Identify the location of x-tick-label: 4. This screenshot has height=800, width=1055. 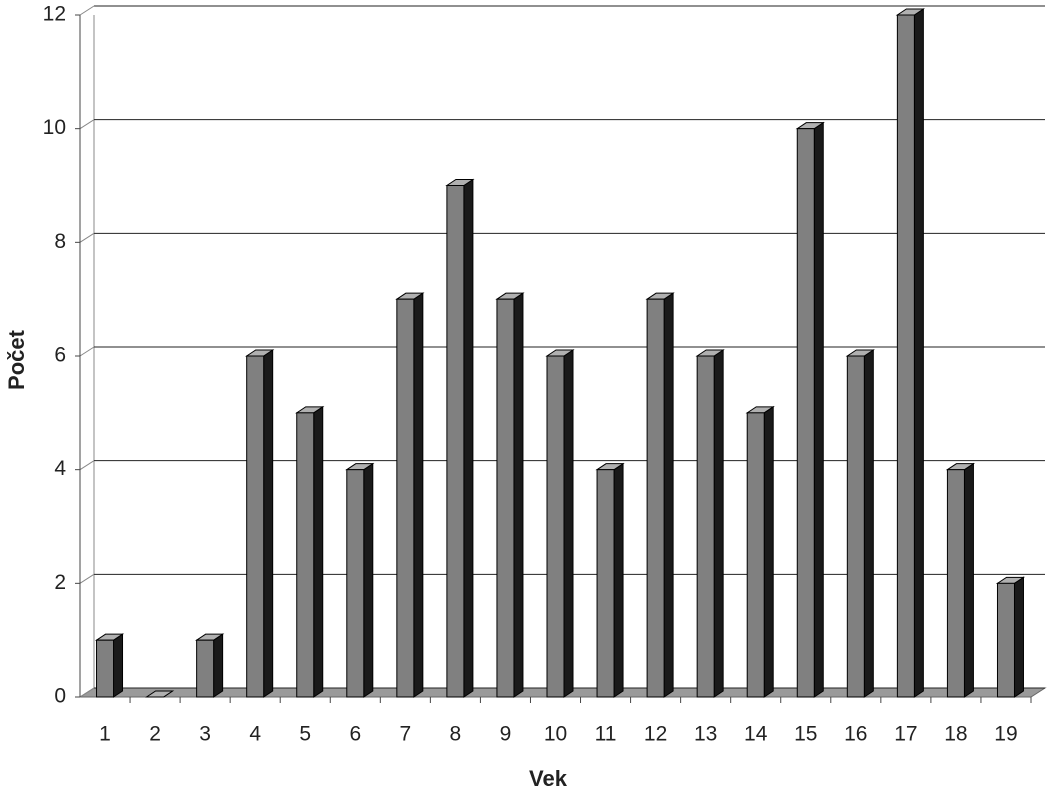
(255, 734).